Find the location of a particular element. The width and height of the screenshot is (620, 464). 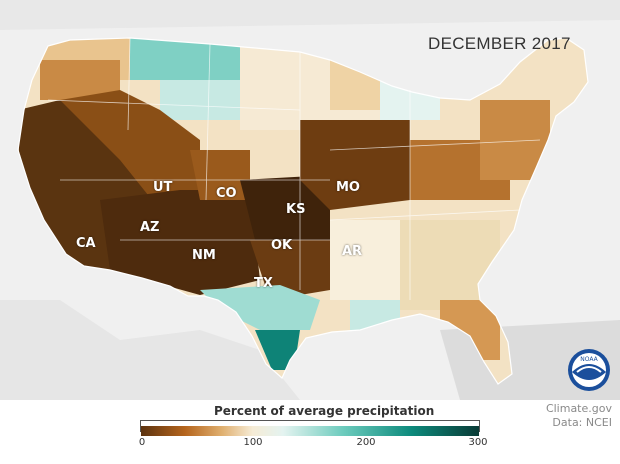

legend-tick-300: 300 is located at coordinates (478, 442).